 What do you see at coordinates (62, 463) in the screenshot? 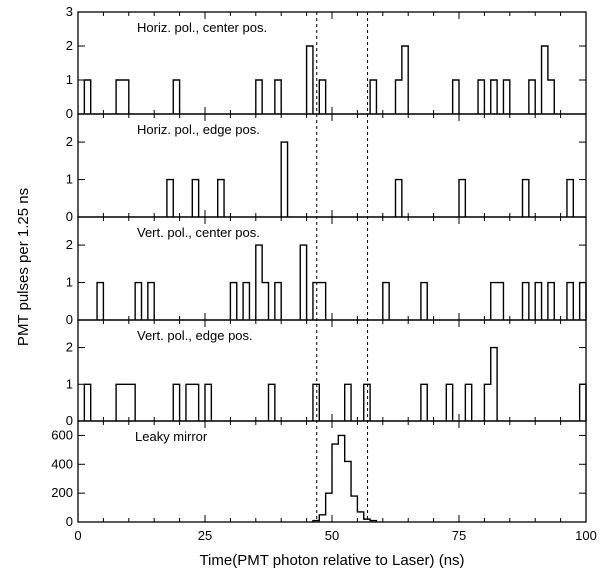
I see `y-tick-label: 400` at bounding box center [62, 463].